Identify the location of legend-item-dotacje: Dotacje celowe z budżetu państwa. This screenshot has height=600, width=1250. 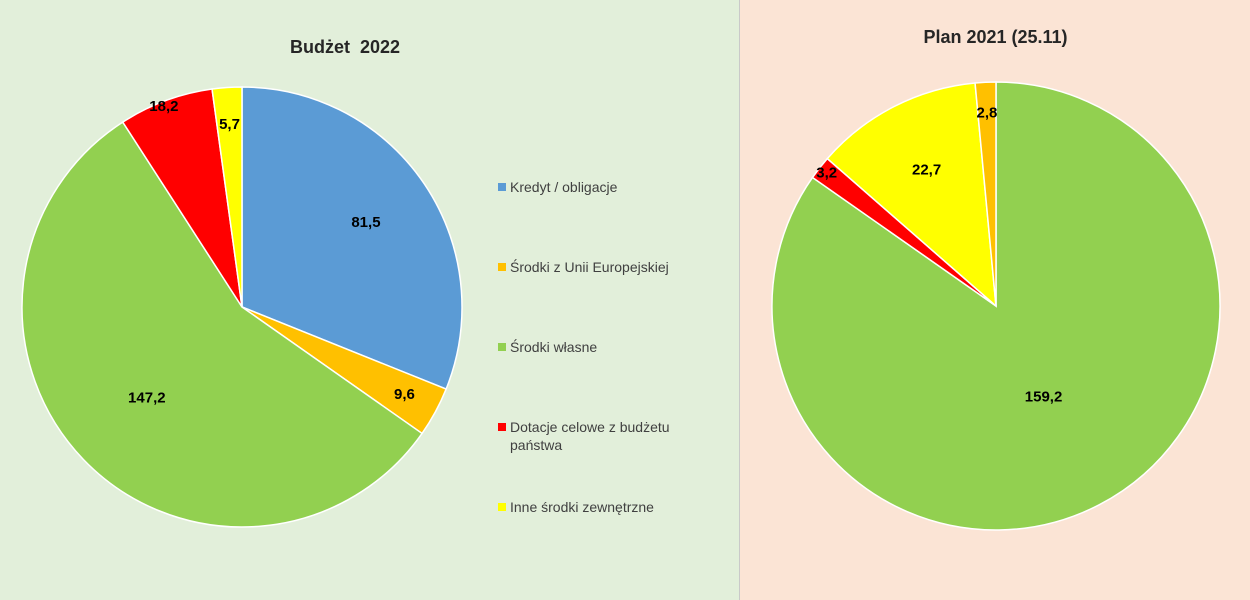
(596, 436).